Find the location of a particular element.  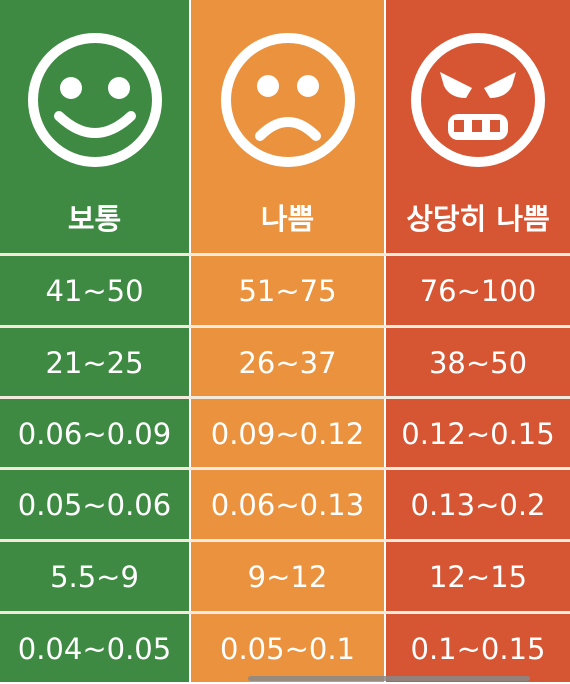

table-cell: 0.06~0.13 is located at coordinates (287, 505).